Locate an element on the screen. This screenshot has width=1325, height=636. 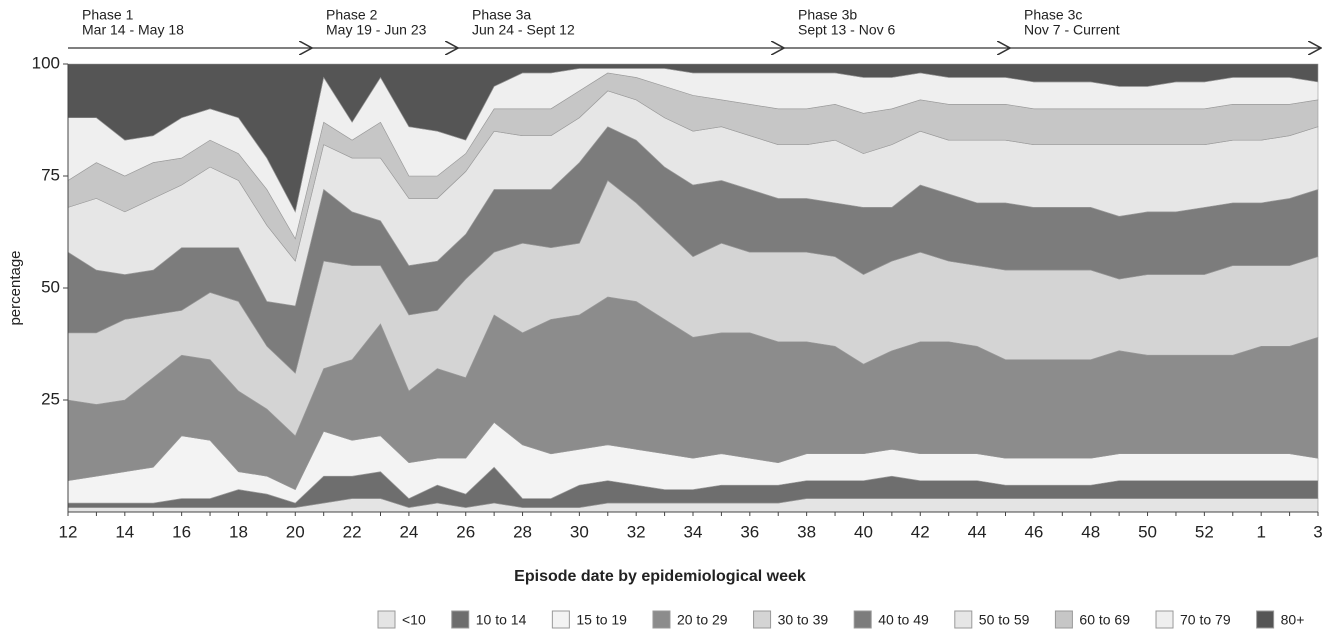
x-tick-label: 12 is located at coordinates (68, 531).